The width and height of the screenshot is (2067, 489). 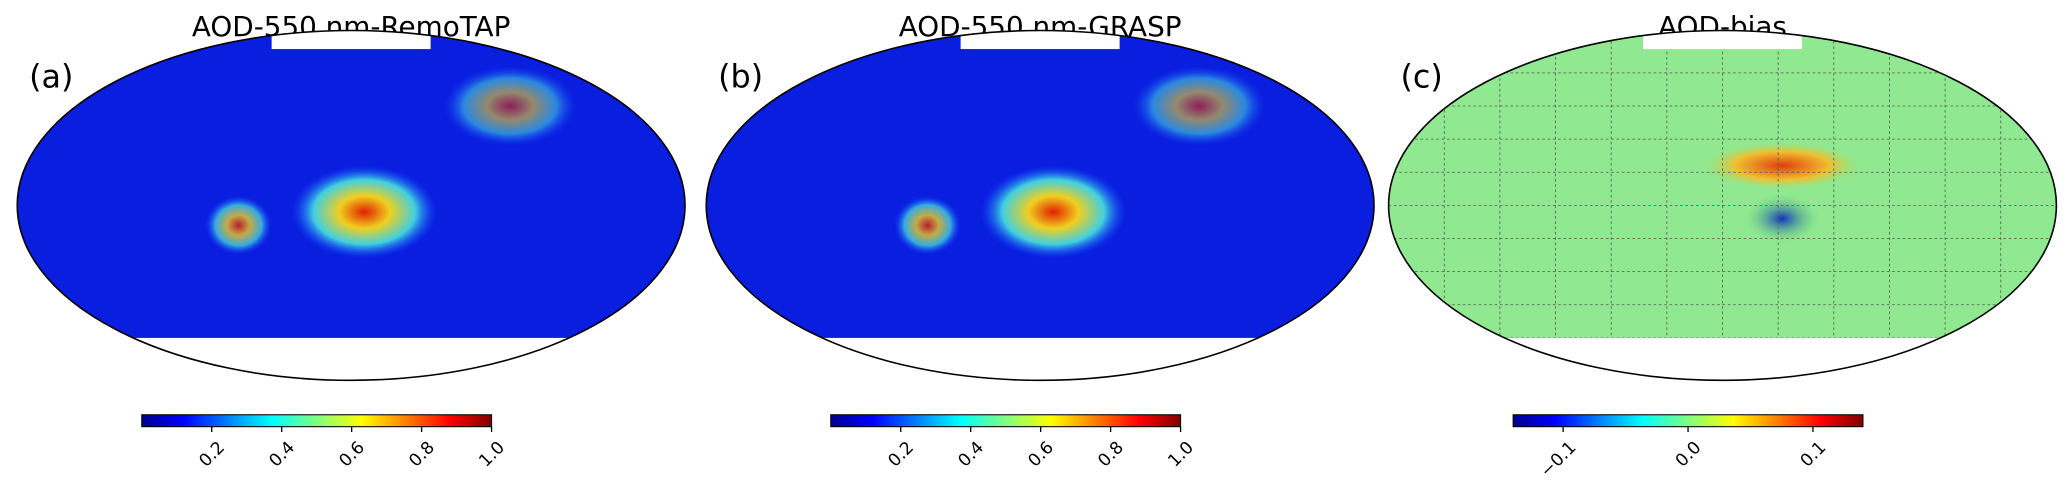 I want to click on panel-label: (a), so click(x=51, y=76).